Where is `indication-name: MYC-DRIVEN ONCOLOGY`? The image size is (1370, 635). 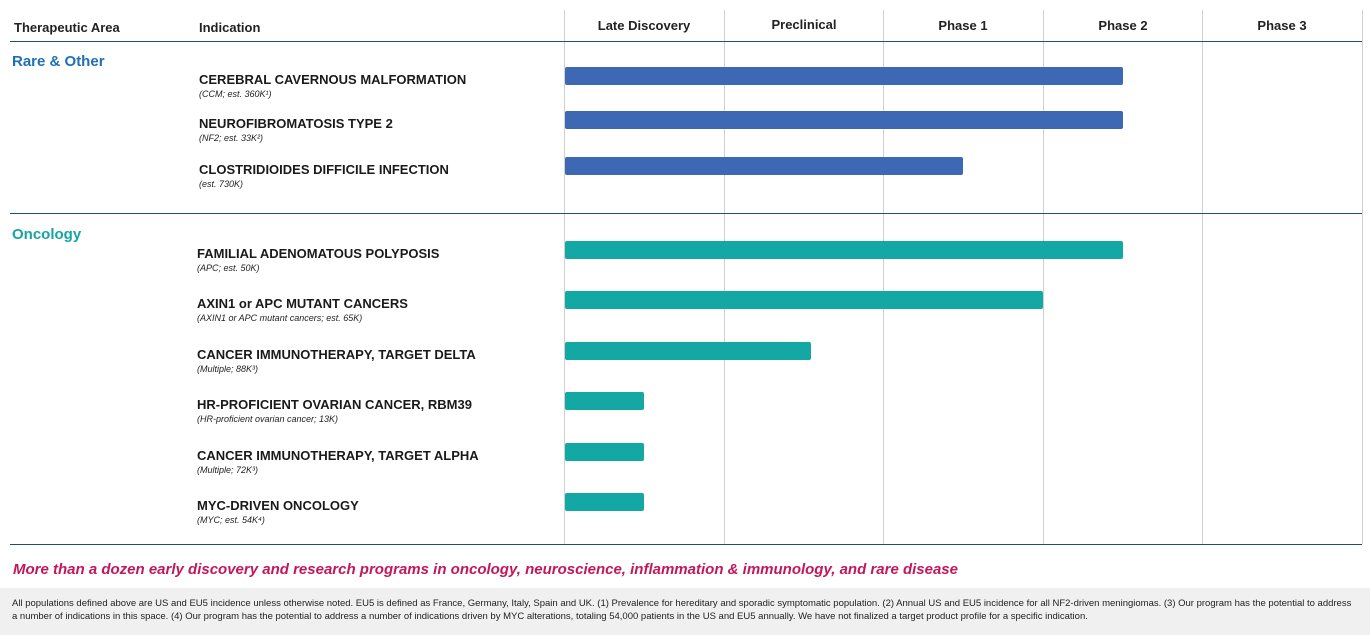 indication-name: MYC-DRIVEN ONCOLOGY is located at coordinates (278, 505).